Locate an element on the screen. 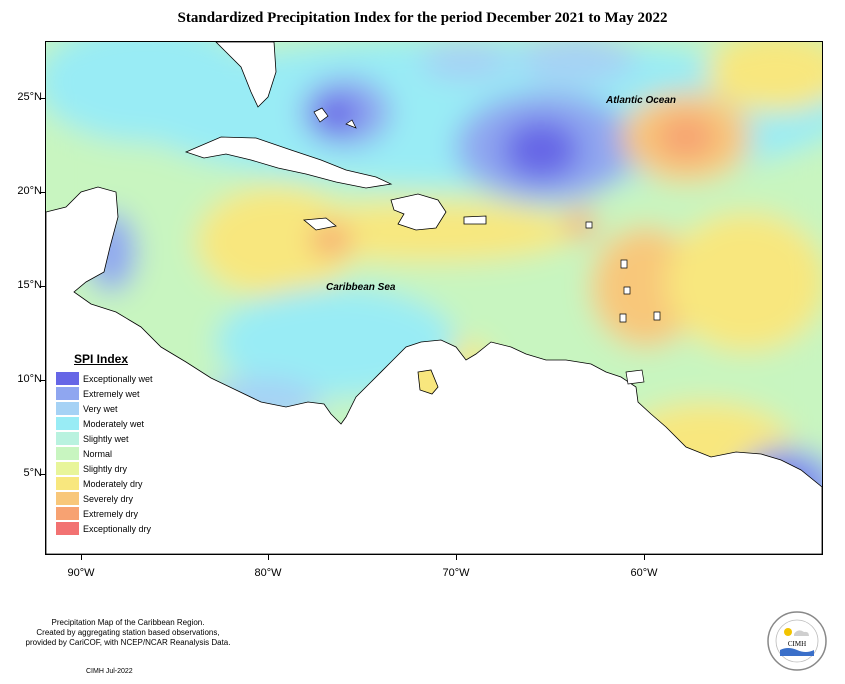 The height and width of the screenshot is (684, 845). legend-item: Severely dry is located at coordinates (116, 498).